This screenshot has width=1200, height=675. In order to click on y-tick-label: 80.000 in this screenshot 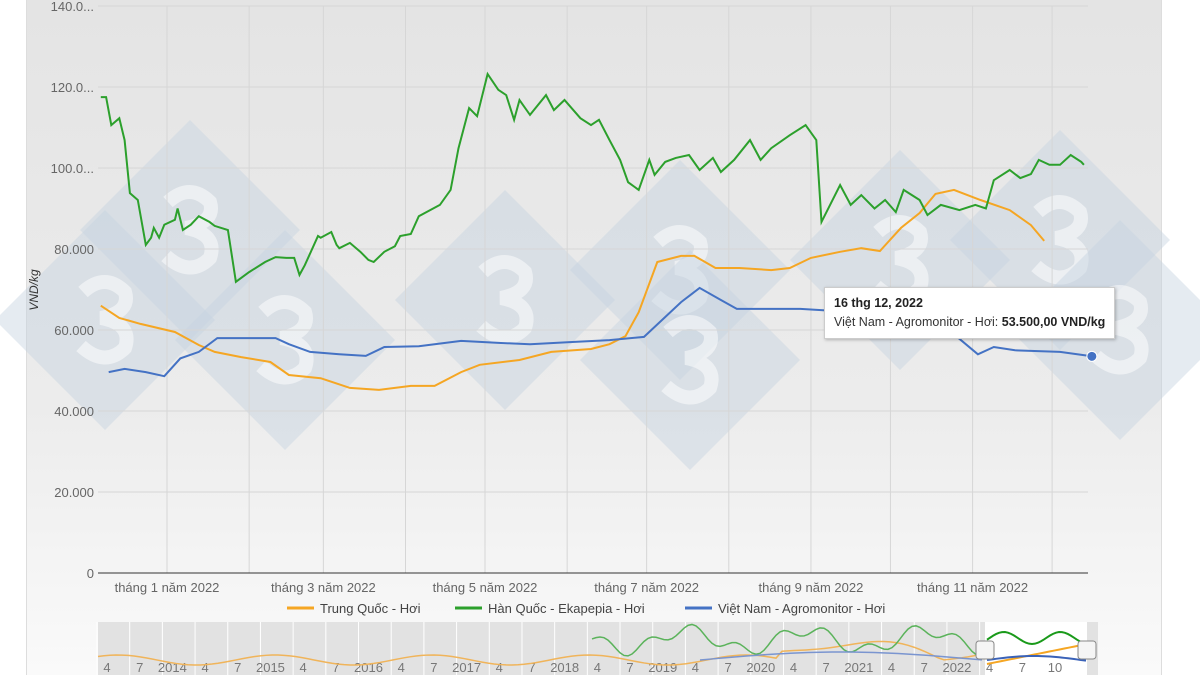, I will do `click(74, 249)`.